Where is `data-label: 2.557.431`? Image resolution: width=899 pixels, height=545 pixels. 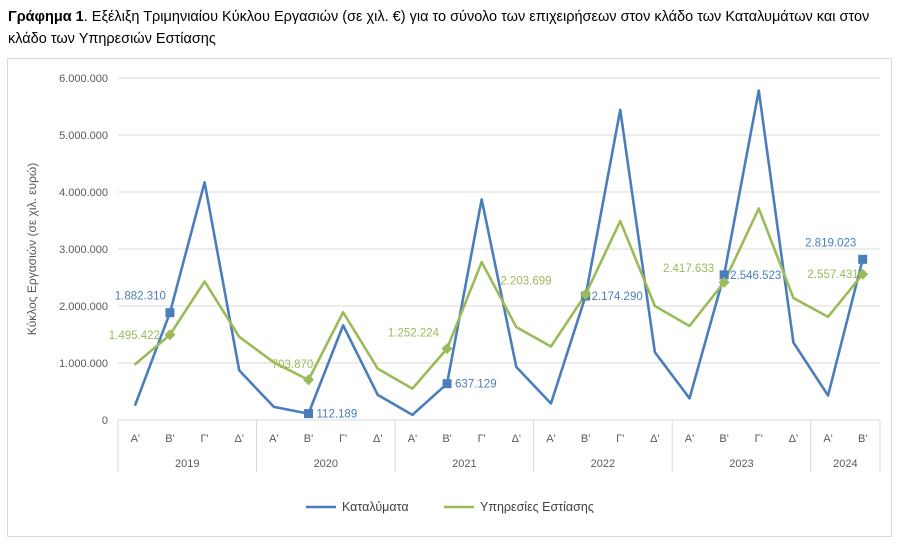 data-label: 2.557.431 is located at coordinates (833, 275).